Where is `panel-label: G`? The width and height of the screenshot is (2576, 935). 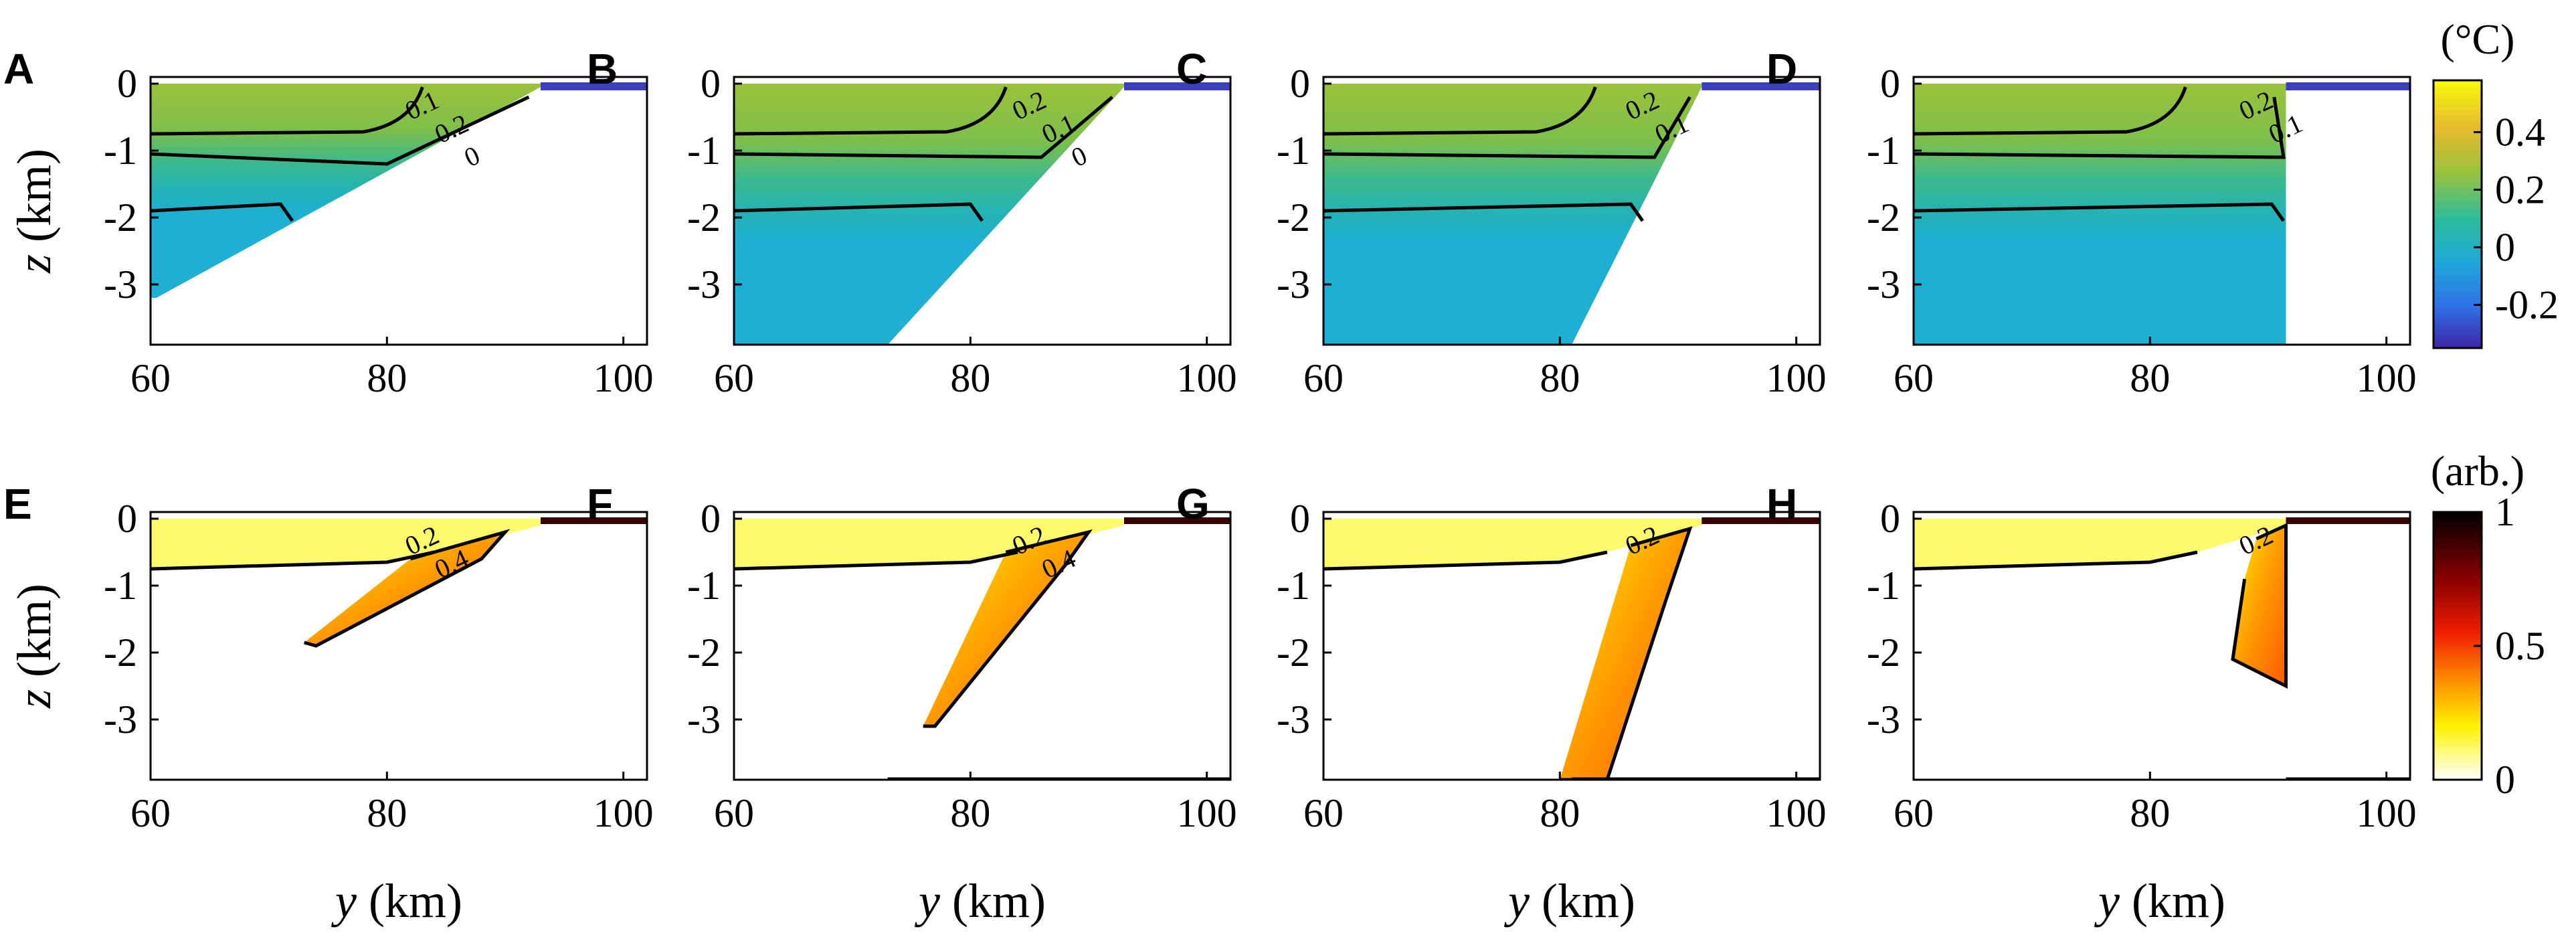 panel-label: G is located at coordinates (1193, 504).